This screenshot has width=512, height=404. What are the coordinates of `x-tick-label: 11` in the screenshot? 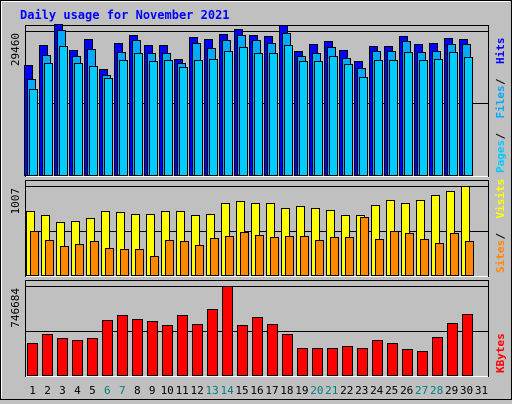 It's located at (182, 390).